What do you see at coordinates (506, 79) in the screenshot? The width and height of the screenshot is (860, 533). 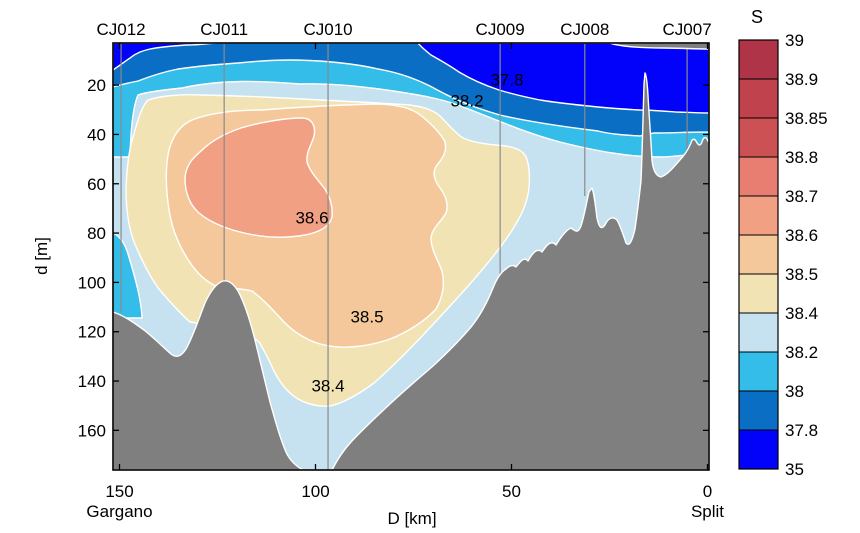 I see `contour-label-37.8: 37.8` at bounding box center [506, 79].